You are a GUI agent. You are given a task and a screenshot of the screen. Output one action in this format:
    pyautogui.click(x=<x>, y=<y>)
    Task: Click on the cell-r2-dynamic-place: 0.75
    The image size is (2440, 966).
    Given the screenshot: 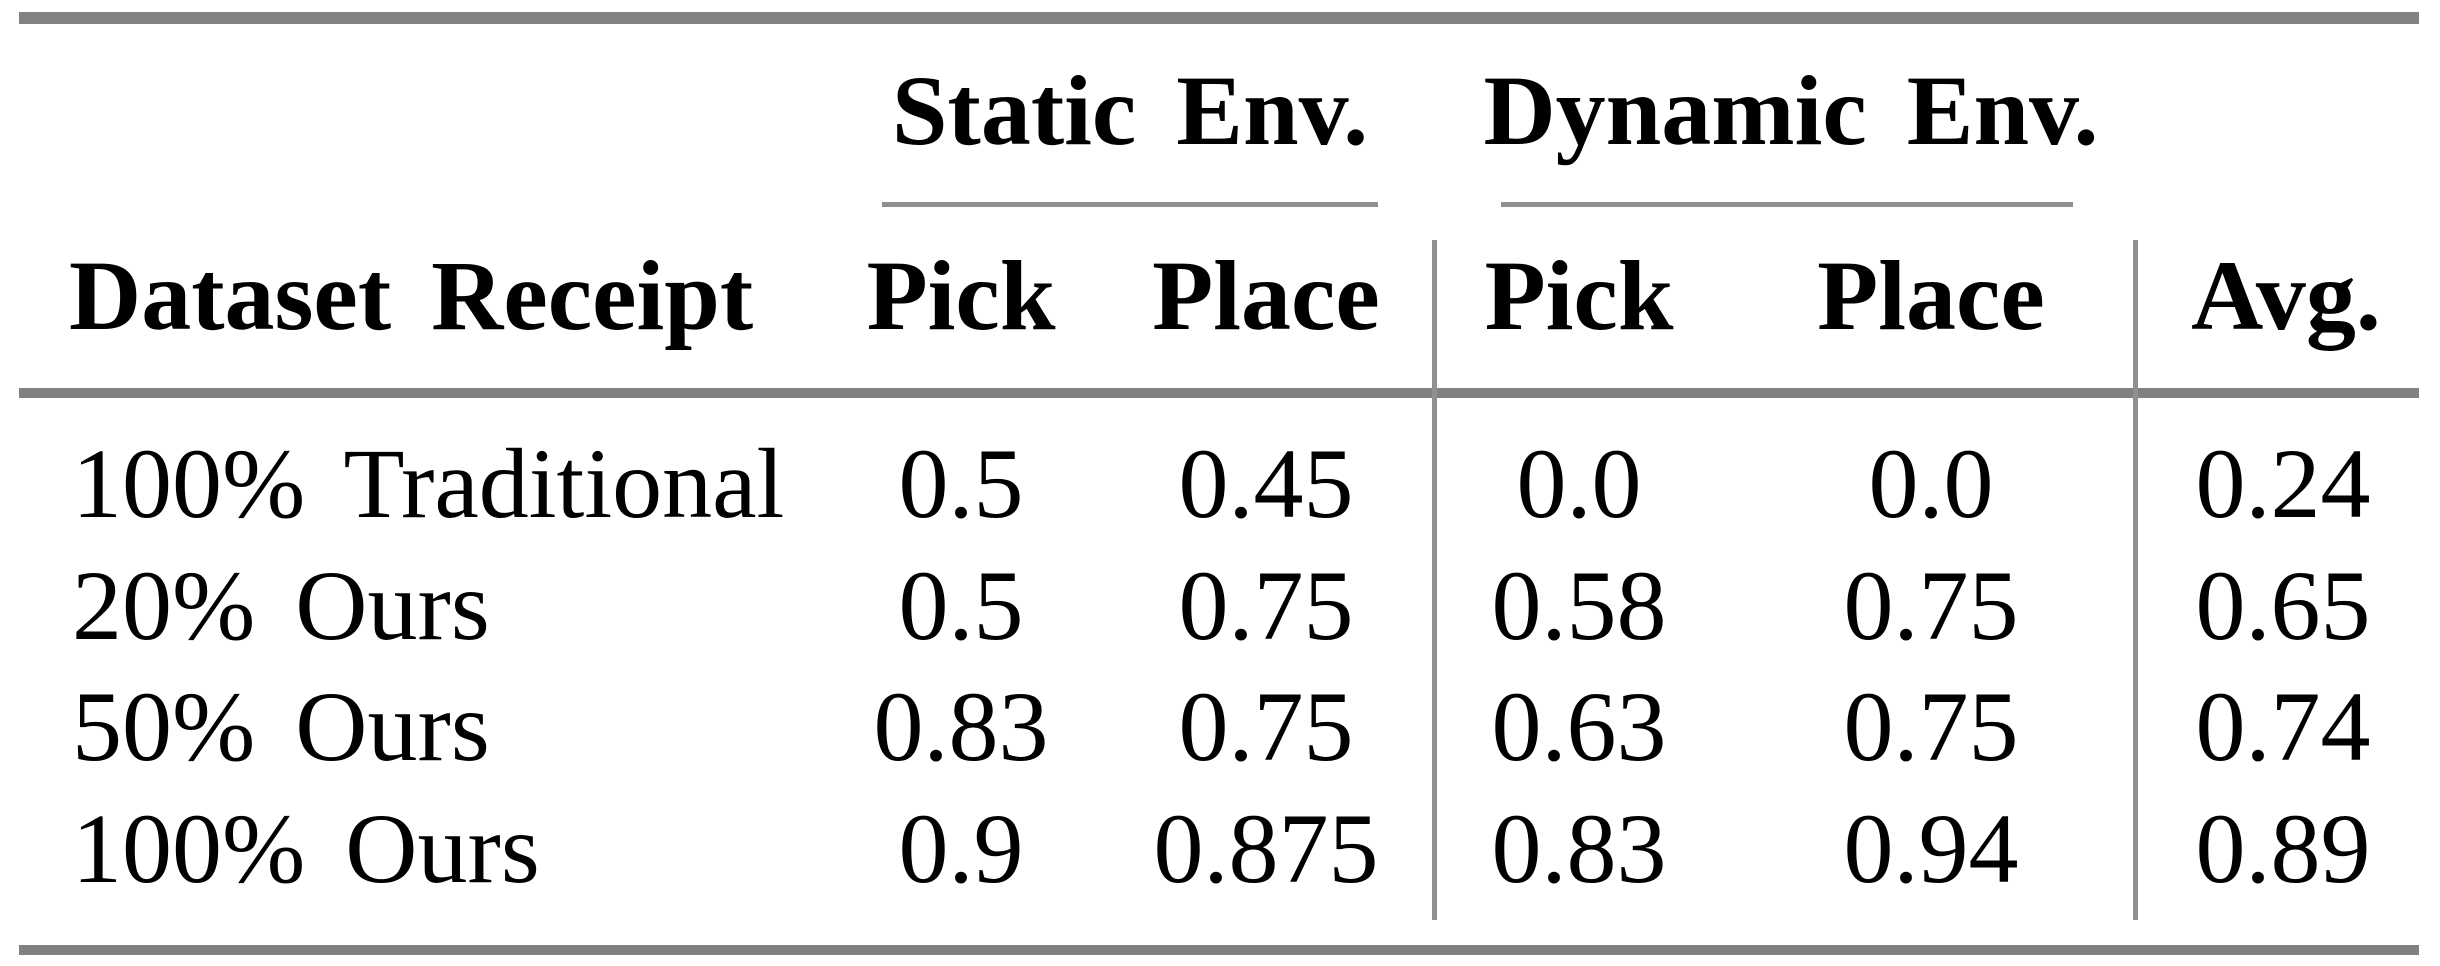 What is the action you would take?
    pyautogui.click(x=1931, y=726)
    